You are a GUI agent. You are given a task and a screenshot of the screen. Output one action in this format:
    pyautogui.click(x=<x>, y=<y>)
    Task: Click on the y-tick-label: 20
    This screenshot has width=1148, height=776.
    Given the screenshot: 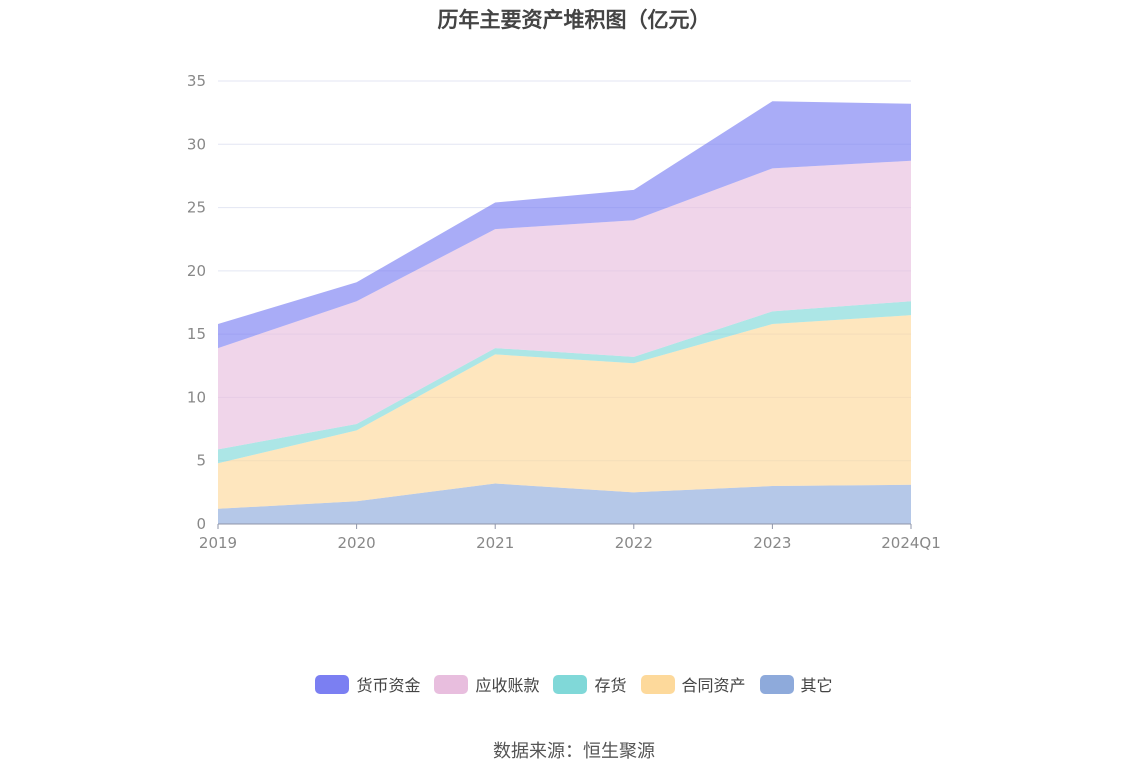 What is the action you would take?
    pyautogui.click(x=196, y=271)
    